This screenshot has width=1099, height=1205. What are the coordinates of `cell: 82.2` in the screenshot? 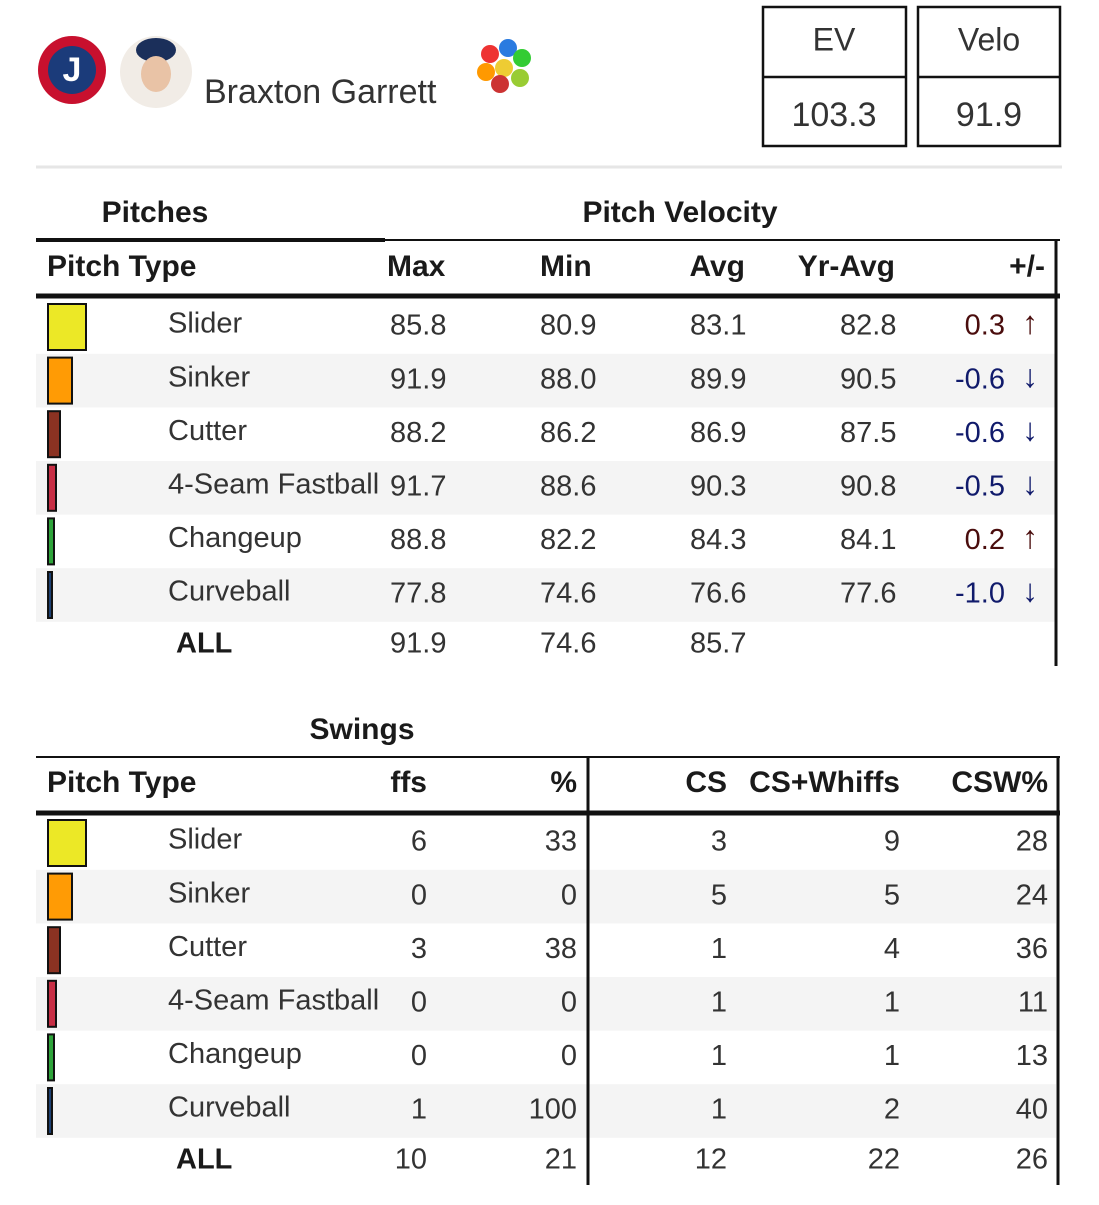 It's located at (568, 540).